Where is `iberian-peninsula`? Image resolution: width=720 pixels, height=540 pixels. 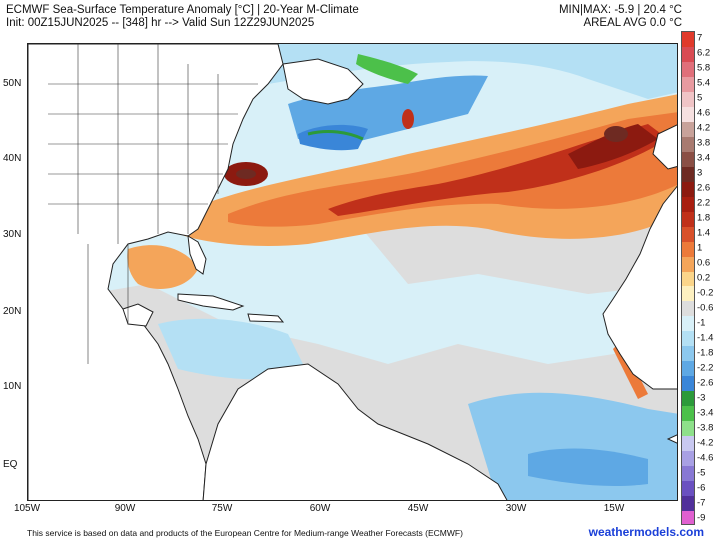 iberian-peninsula is located at coordinates (664, 147).